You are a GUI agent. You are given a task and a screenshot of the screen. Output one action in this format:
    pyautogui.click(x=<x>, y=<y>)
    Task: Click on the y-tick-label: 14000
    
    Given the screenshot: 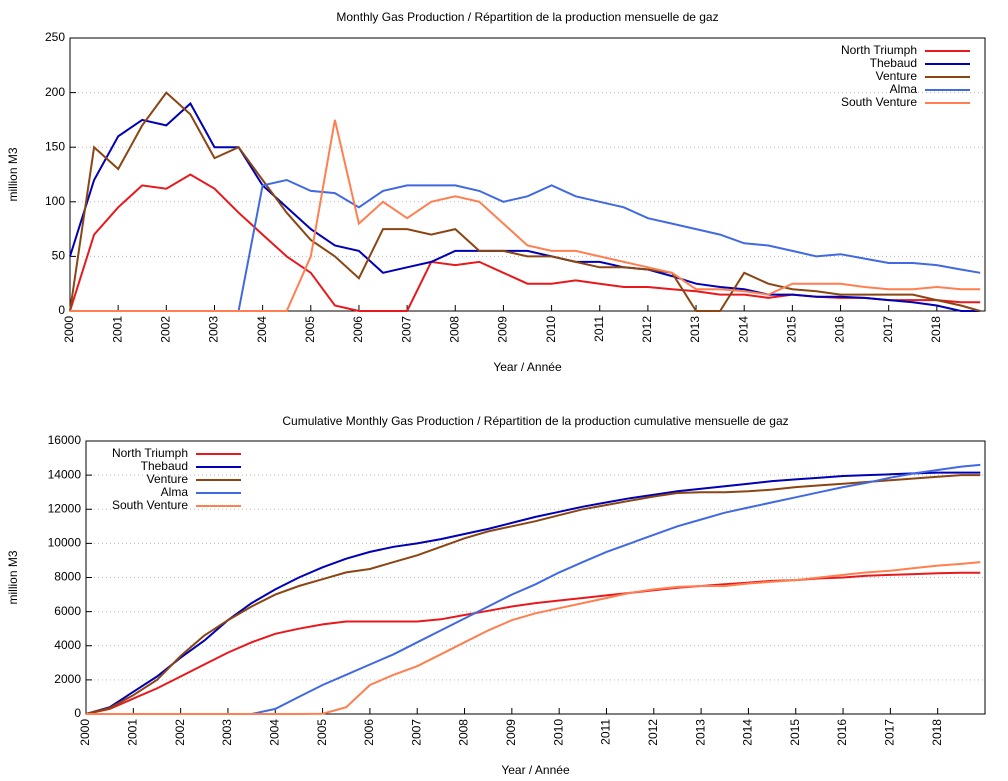 What is the action you would take?
    pyautogui.click(x=65, y=474)
    